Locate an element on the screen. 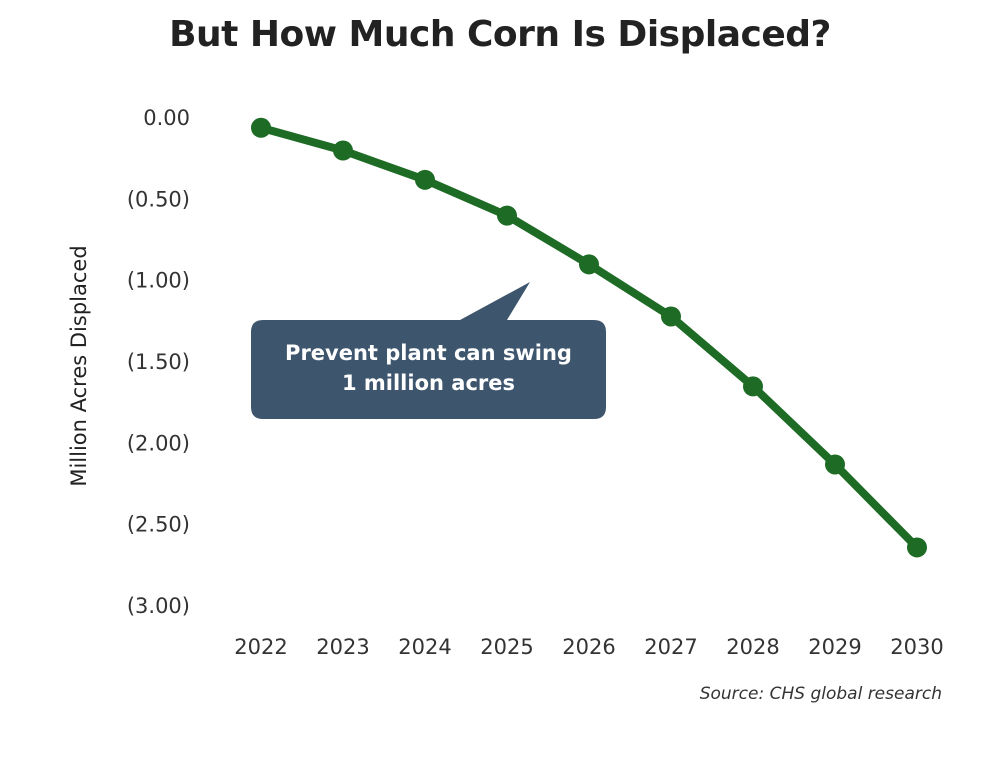 The height and width of the screenshot is (770, 1000). y-tick-label: 0.00 is located at coordinates (166, 118).